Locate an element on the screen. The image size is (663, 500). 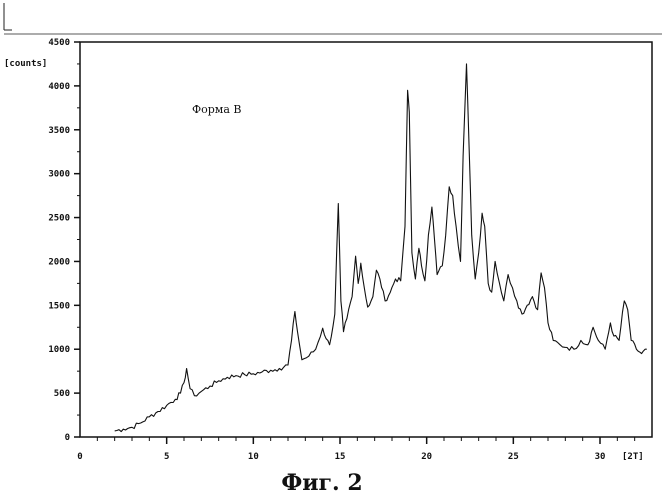
x-tick-label: 20 is located at coordinates (426, 457).